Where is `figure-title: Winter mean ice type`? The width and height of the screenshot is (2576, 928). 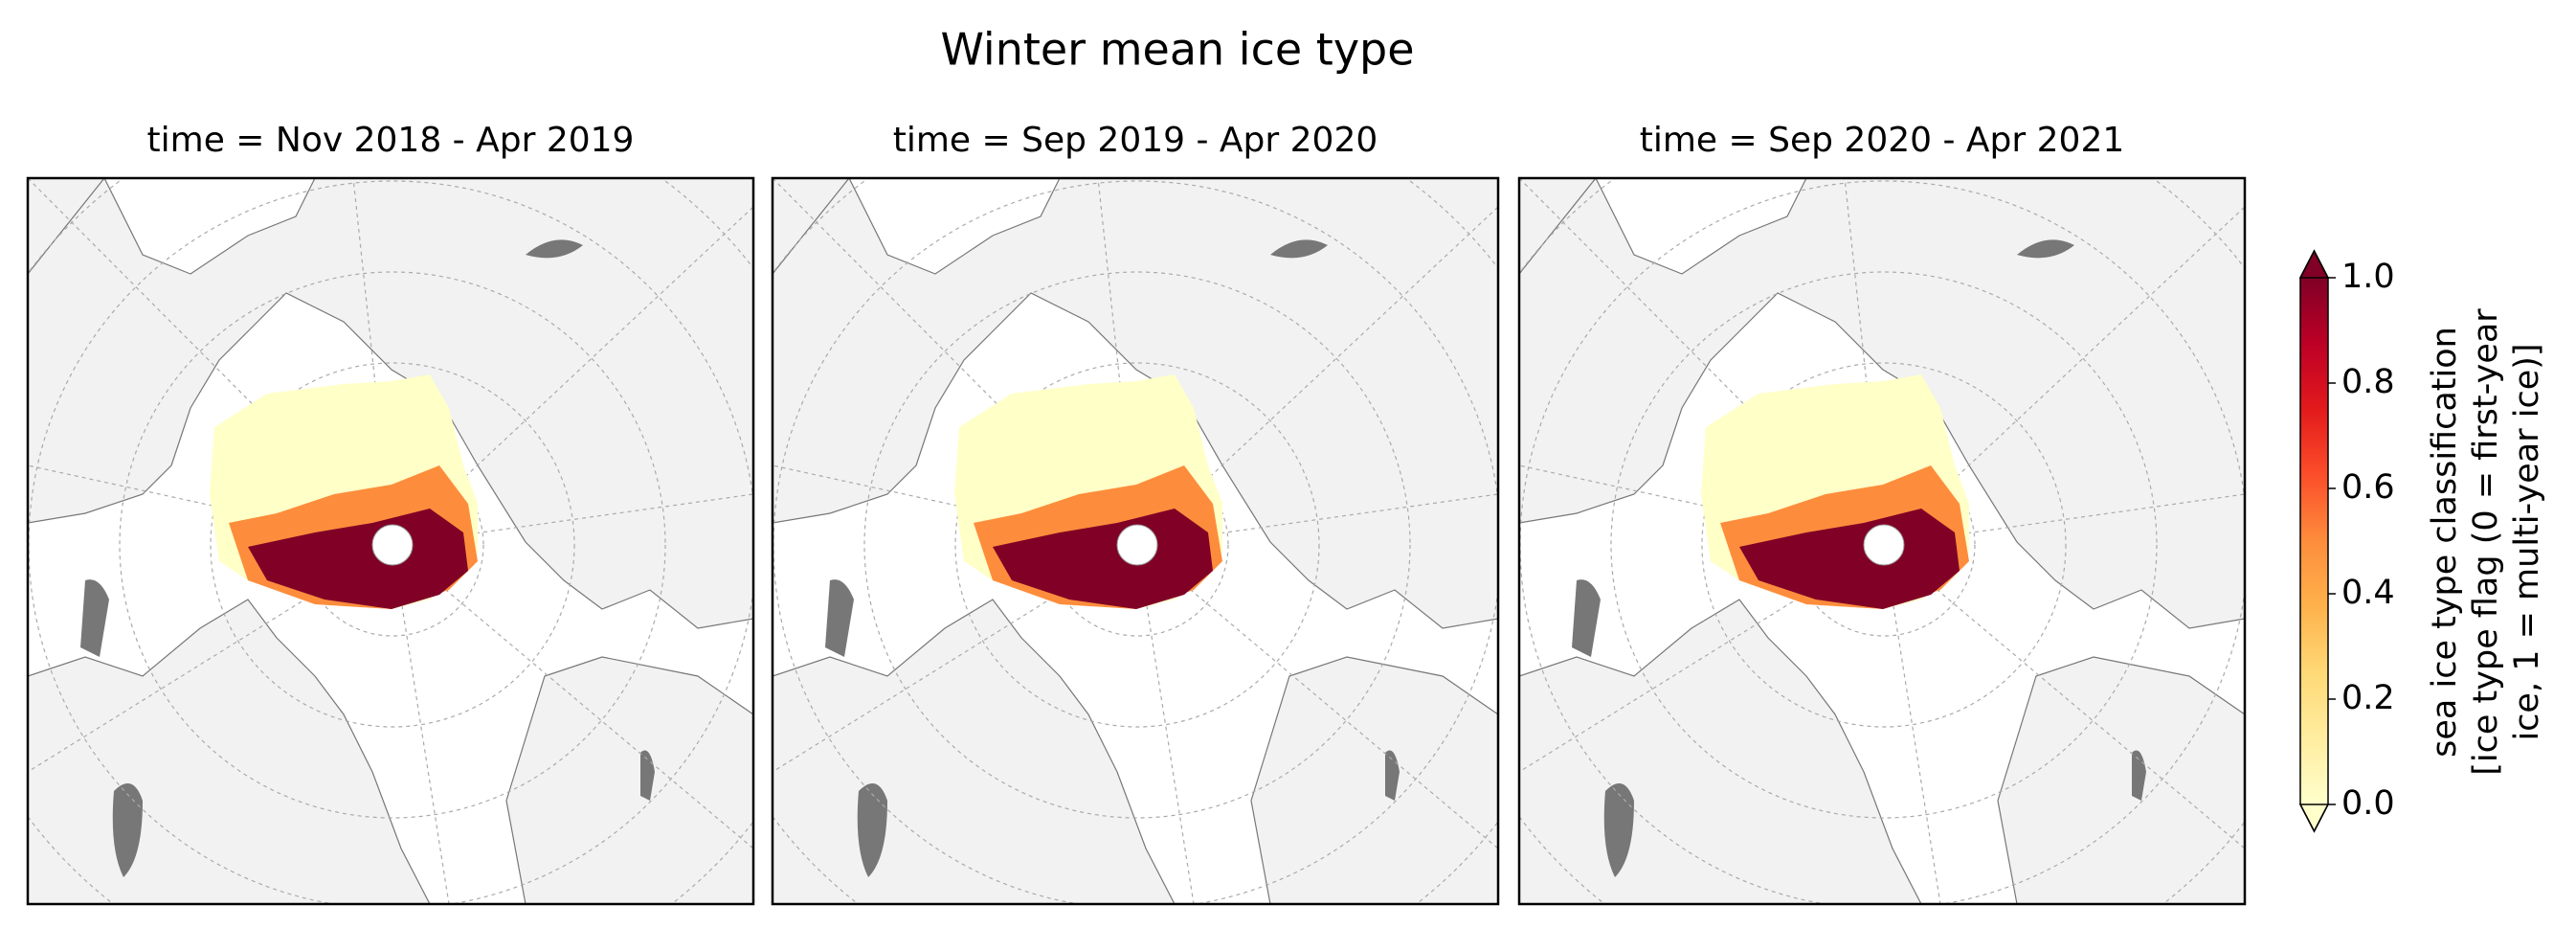
figure-title: Winter mean ice type is located at coordinates (1177, 50).